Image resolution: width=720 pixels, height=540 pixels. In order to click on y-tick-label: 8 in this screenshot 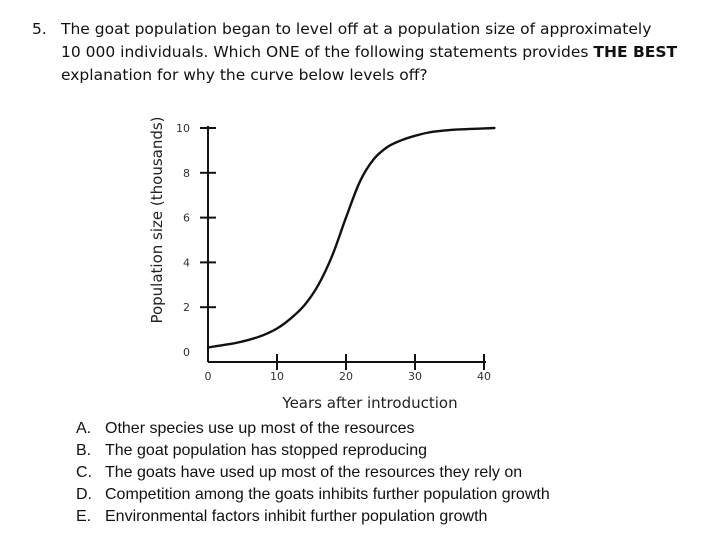, I will do `click(186, 173)`.